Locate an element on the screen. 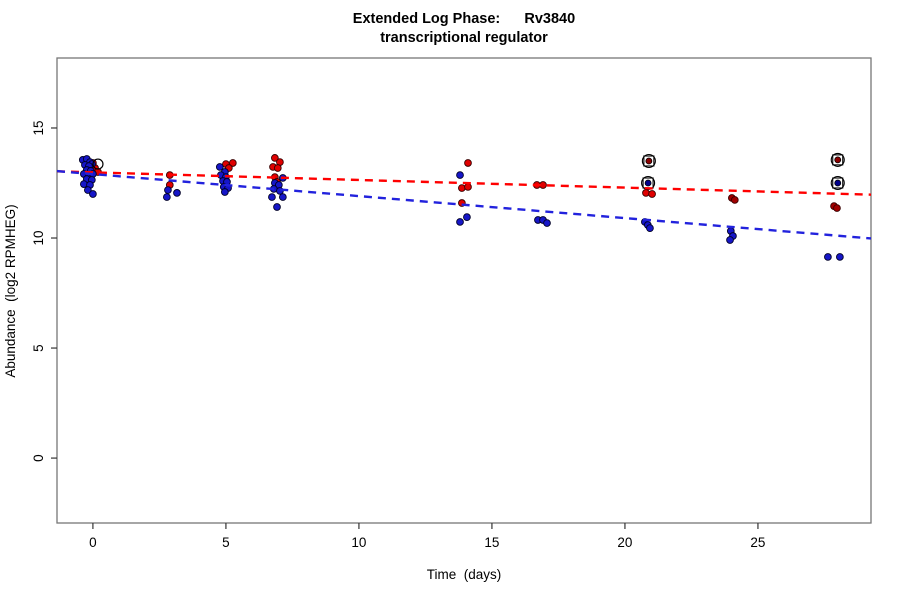  x-tick-label: 10 is located at coordinates (358, 542).